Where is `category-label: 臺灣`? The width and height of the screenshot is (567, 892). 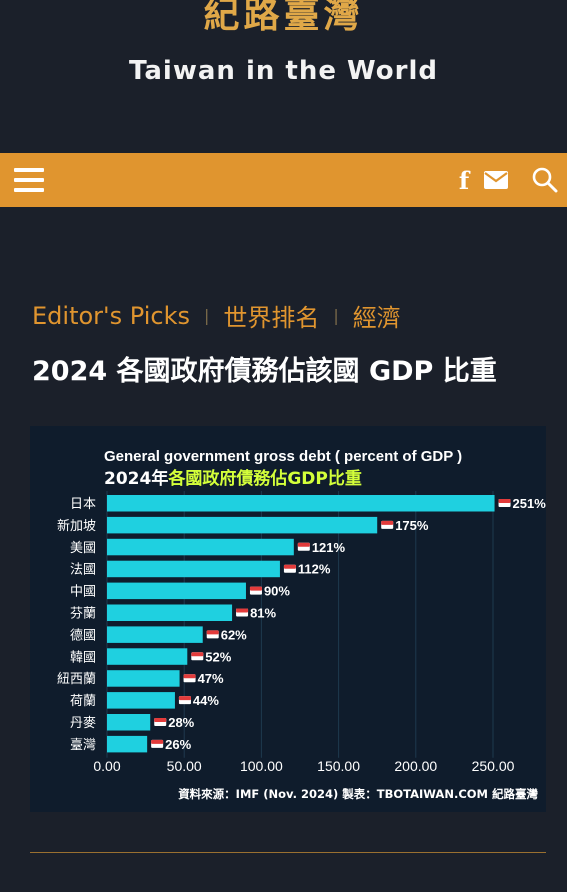 category-label: 臺灣 is located at coordinates (83, 745).